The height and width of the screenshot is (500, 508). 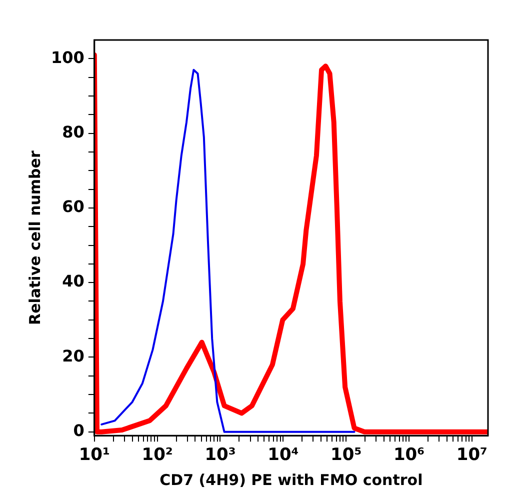 I want to click on x-axis-title: CD7 (4H9) PE with FMO control, so click(x=291, y=479).